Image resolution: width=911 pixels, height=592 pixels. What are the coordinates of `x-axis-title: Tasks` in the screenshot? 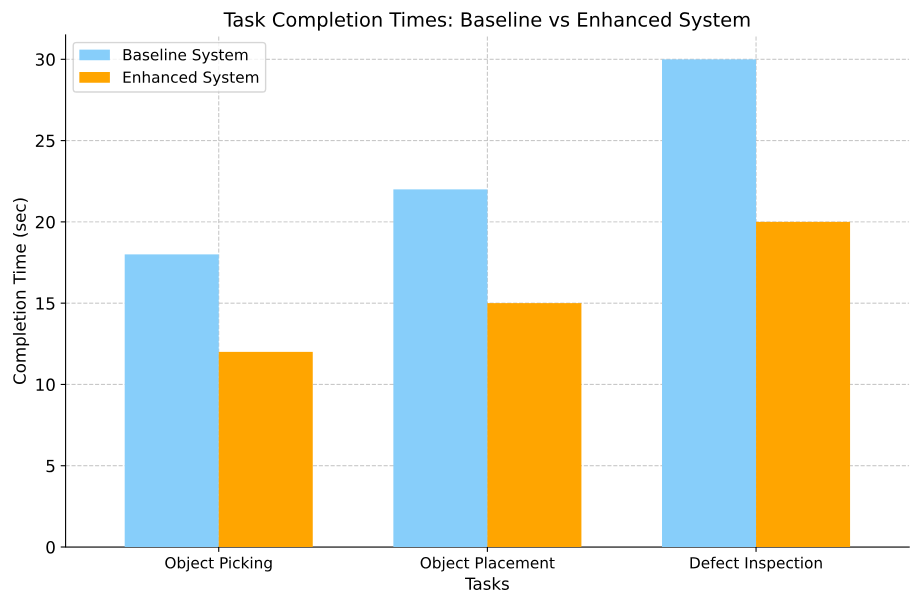 It's located at (487, 583).